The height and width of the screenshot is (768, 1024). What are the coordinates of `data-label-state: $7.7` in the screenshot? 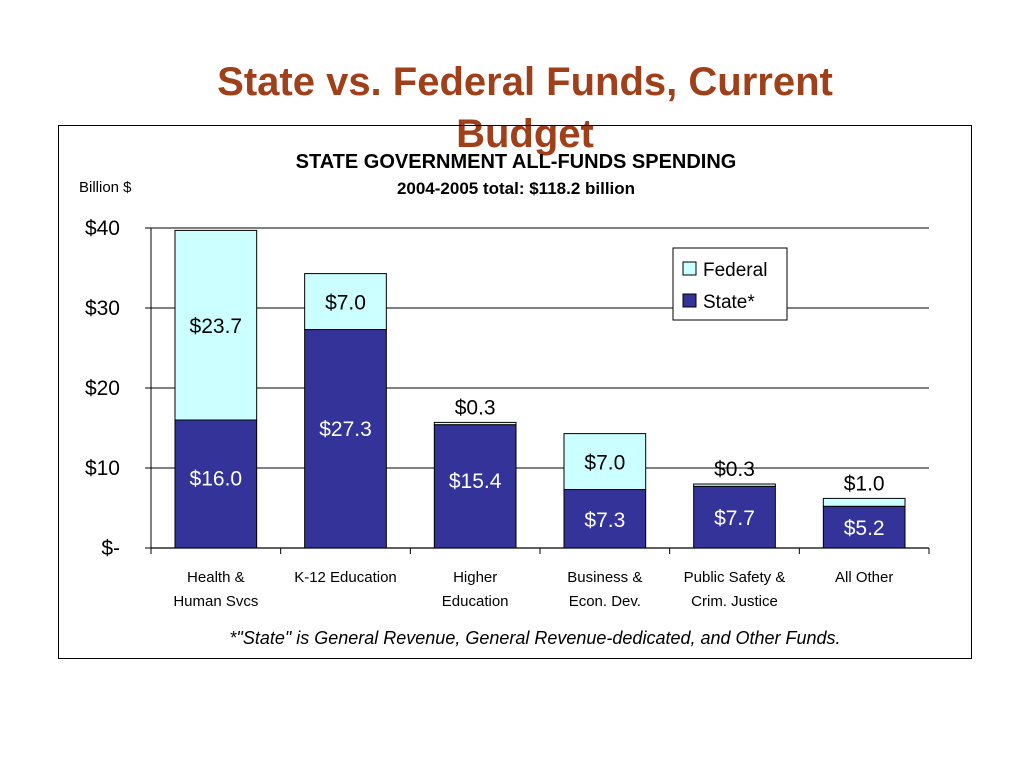 It's located at (734, 518).